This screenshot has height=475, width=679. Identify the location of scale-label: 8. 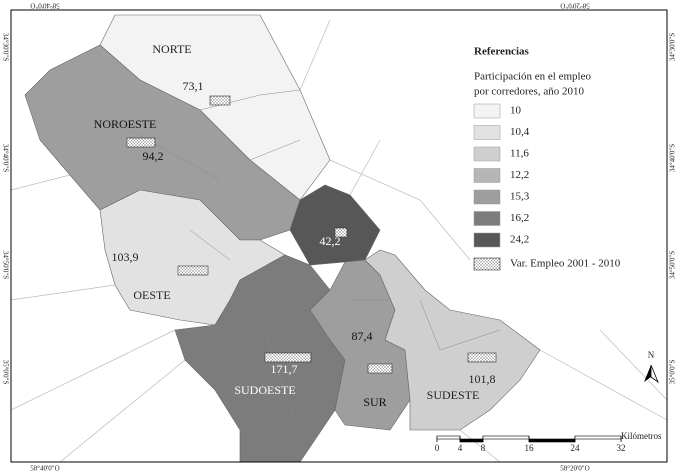
(483, 448).